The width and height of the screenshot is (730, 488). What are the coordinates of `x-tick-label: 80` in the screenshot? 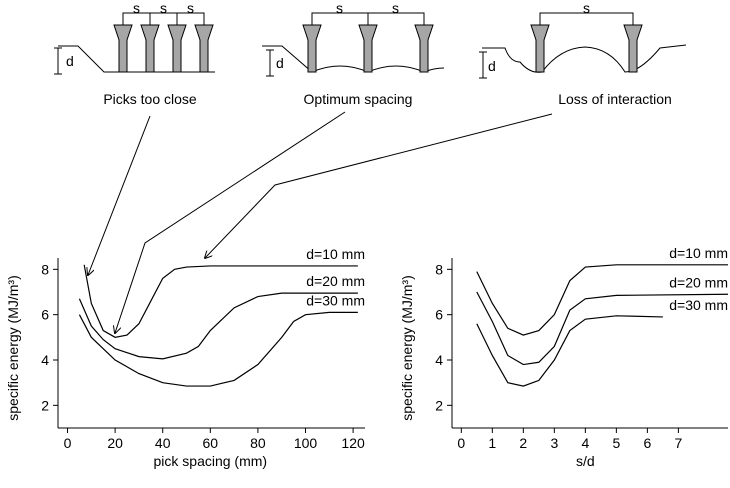 It's located at (258, 443).